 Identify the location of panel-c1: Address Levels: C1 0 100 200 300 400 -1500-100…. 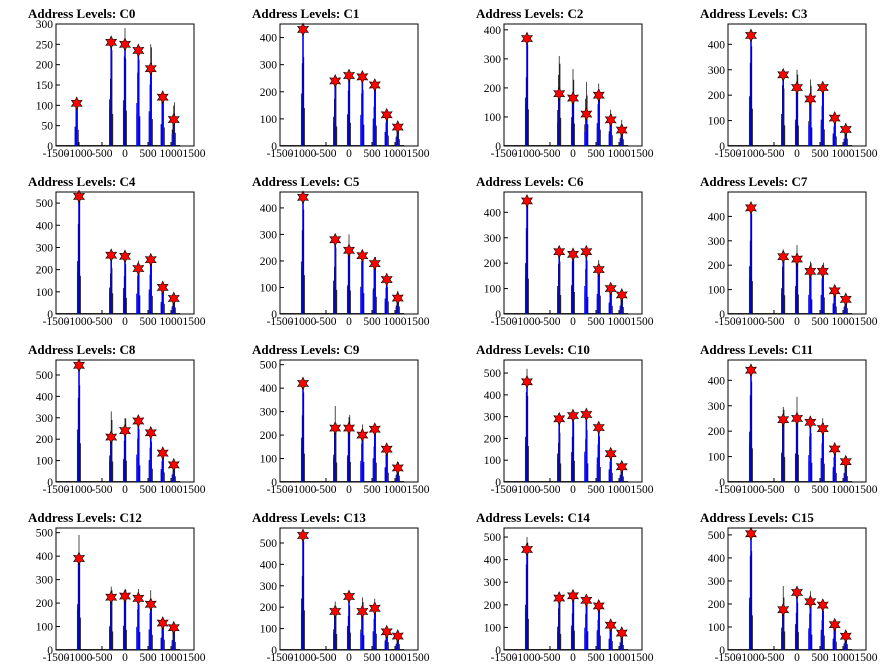
(341, 83).